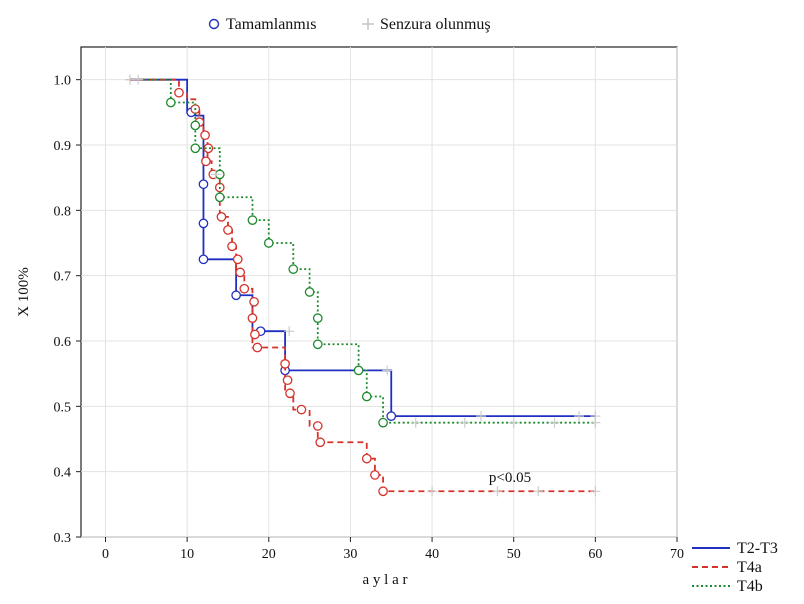 The width and height of the screenshot is (804, 604). I want to click on y-tick-label: 0.6, so click(63, 342).